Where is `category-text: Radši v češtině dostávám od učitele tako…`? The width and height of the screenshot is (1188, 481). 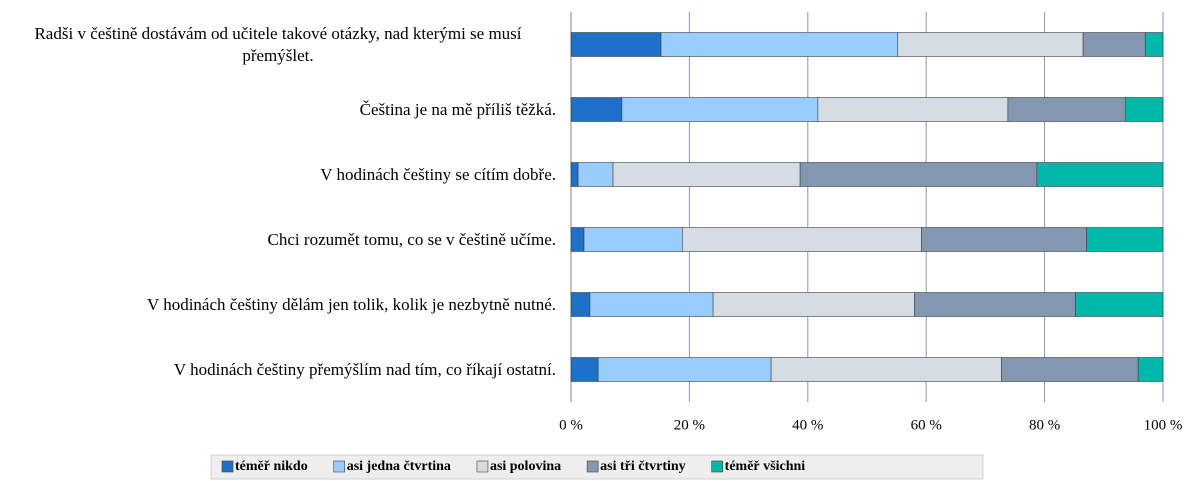 category-text: Radši v češtině dostávám od učitele tako… is located at coordinates (278, 44).